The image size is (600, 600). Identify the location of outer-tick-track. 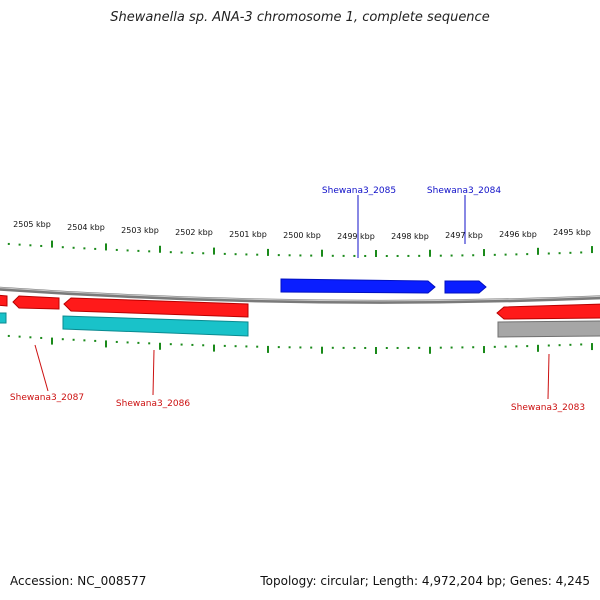
(300, 248).